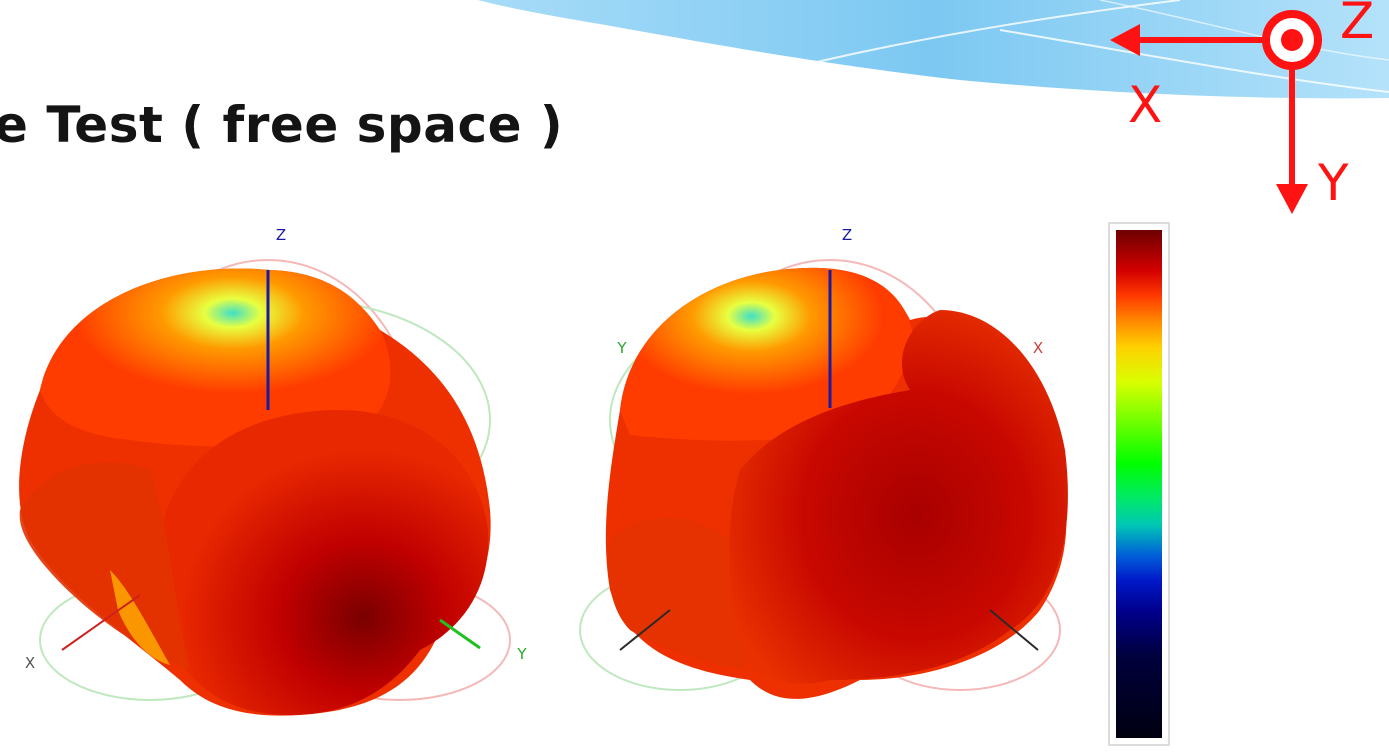  I want to click on color-scale-bar, so click(1139, 484).